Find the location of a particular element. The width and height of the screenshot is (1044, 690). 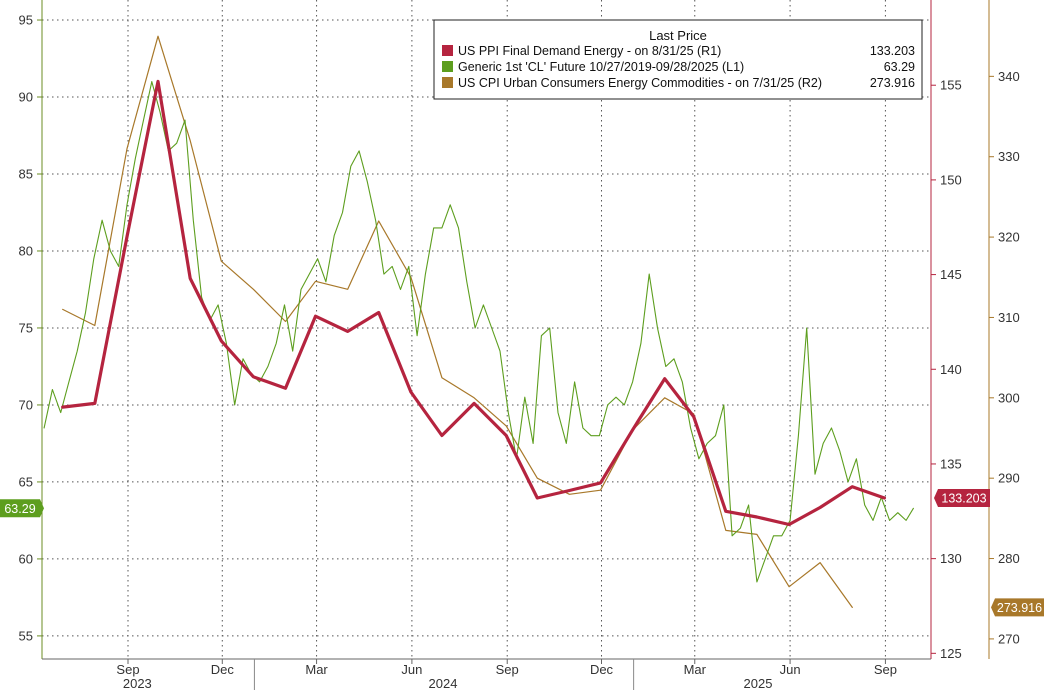

legend-title: Last Price is located at coordinates (678, 35).